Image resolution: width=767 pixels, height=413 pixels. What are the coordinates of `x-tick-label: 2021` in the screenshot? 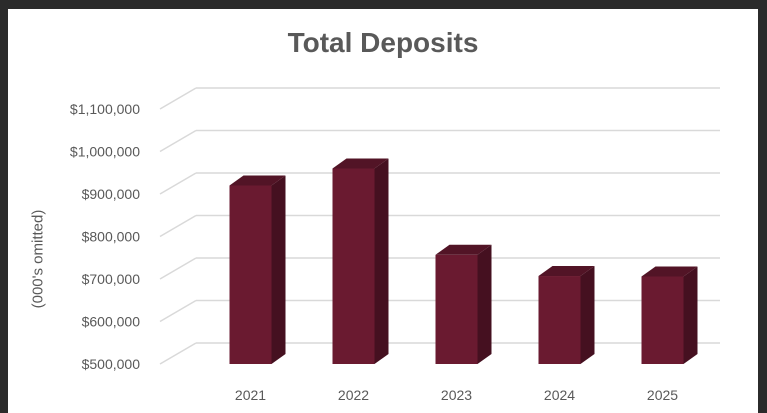 It's located at (250, 395).